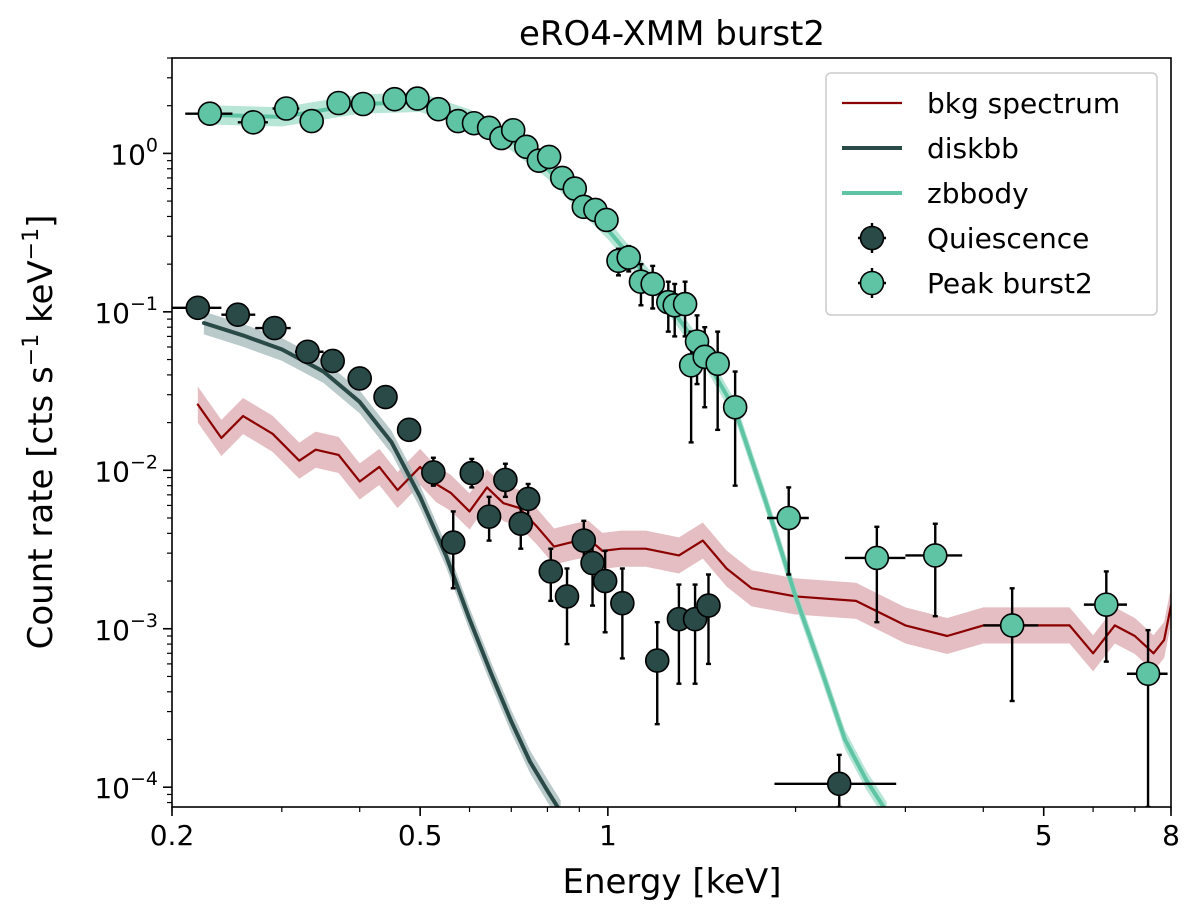 This screenshot has height=921, width=1200. I want to click on legend-frame, so click(991, 194).